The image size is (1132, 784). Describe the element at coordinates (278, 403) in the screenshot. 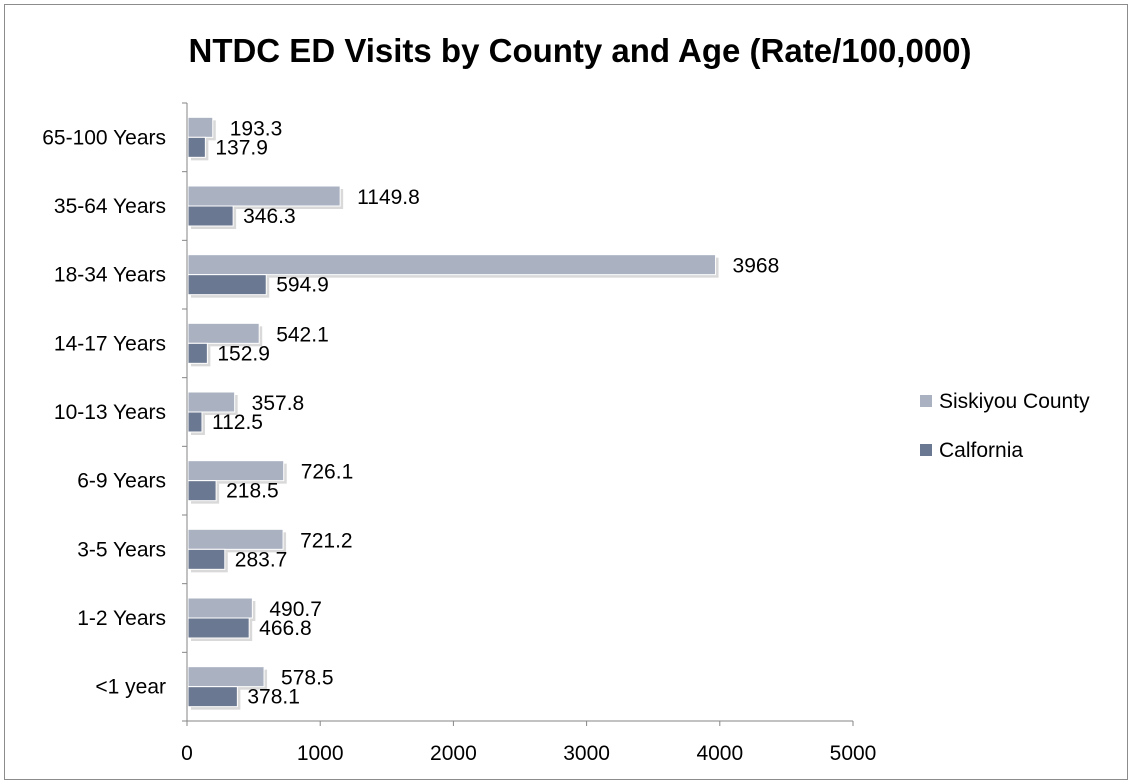

I see `data-label: 357.8` at that location.